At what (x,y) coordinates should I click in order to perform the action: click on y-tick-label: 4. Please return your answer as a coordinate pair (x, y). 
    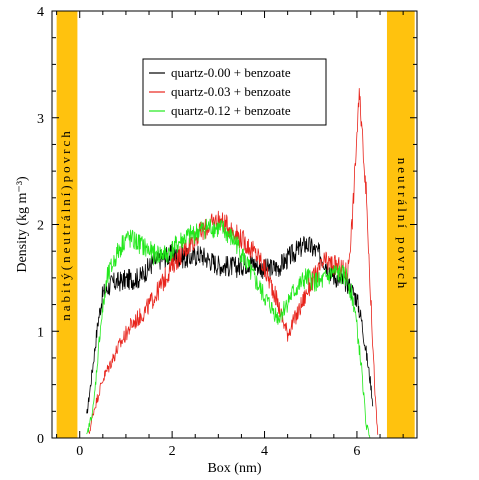
    Looking at the image, I should click on (40, 12).